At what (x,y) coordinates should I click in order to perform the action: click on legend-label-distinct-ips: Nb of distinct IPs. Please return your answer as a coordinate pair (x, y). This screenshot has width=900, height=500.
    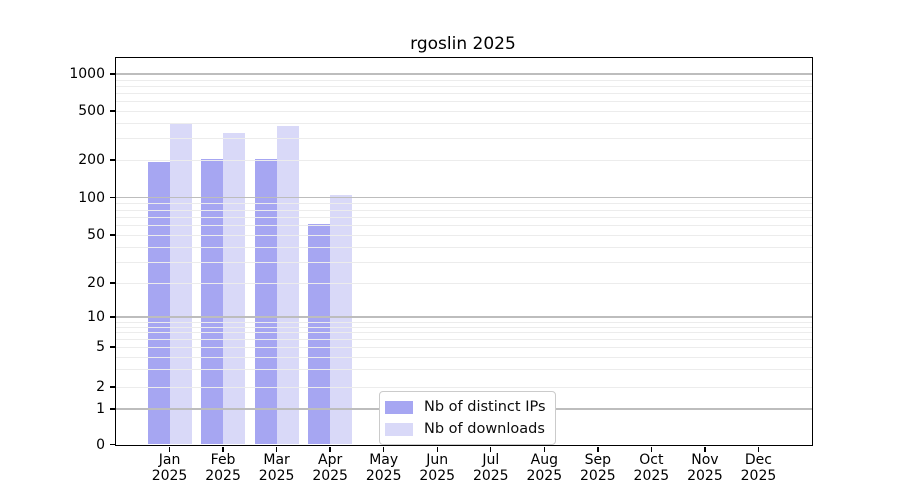
    Looking at the image, I should click on (485, 407).